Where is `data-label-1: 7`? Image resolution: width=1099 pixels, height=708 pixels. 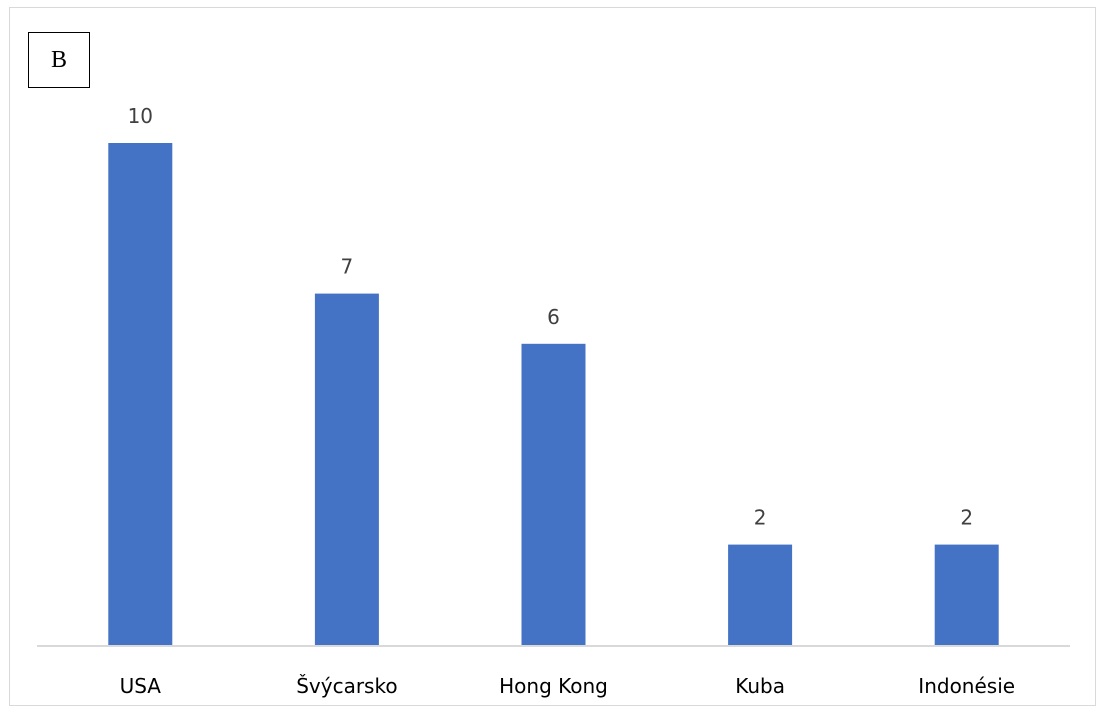
data-label-1: 7 is located at coordinates (347, 267).